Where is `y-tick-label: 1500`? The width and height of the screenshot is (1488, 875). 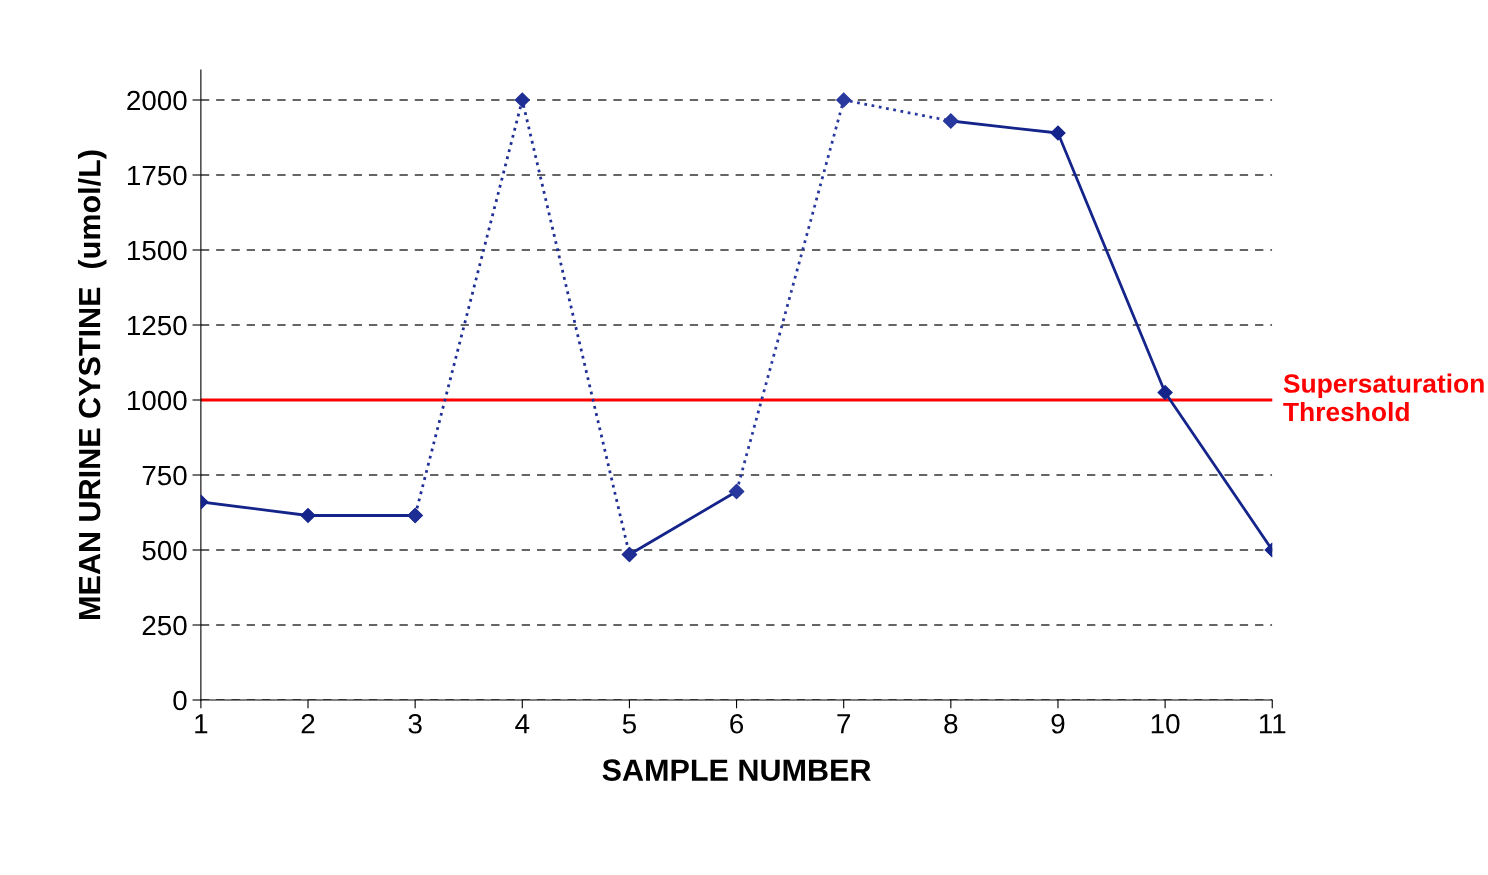 y-tick-label: 1500 is located at coordinates (157, 250).